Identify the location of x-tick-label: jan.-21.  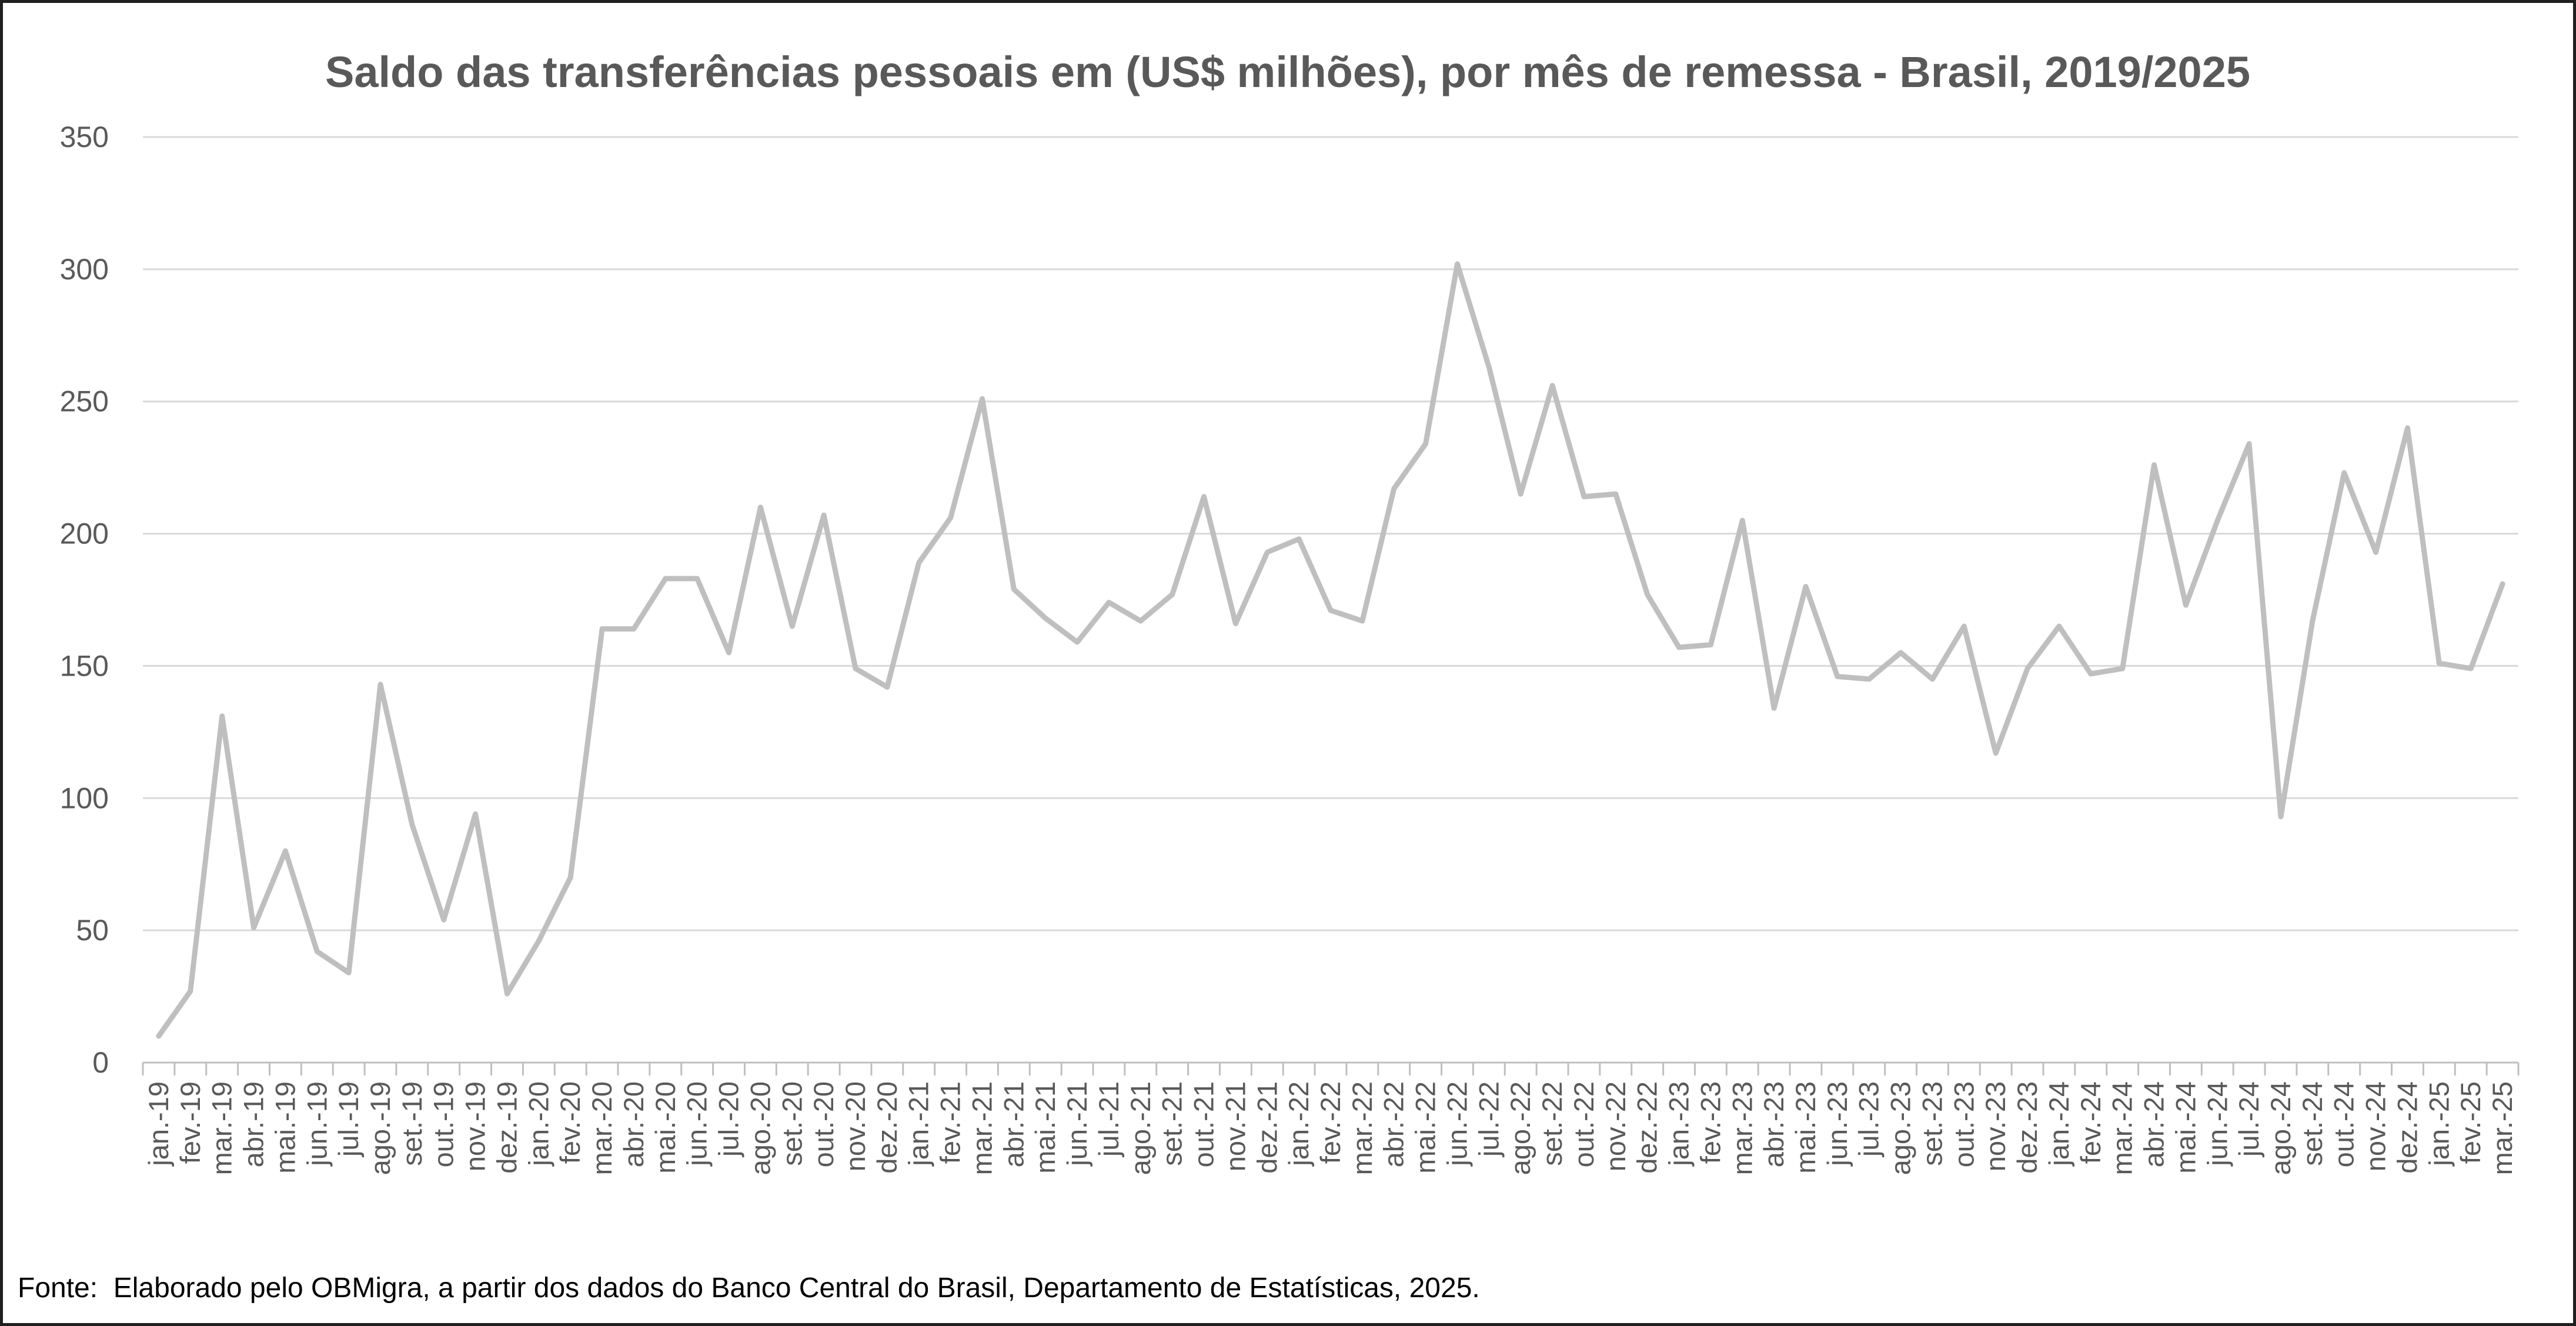
(918, 1124).